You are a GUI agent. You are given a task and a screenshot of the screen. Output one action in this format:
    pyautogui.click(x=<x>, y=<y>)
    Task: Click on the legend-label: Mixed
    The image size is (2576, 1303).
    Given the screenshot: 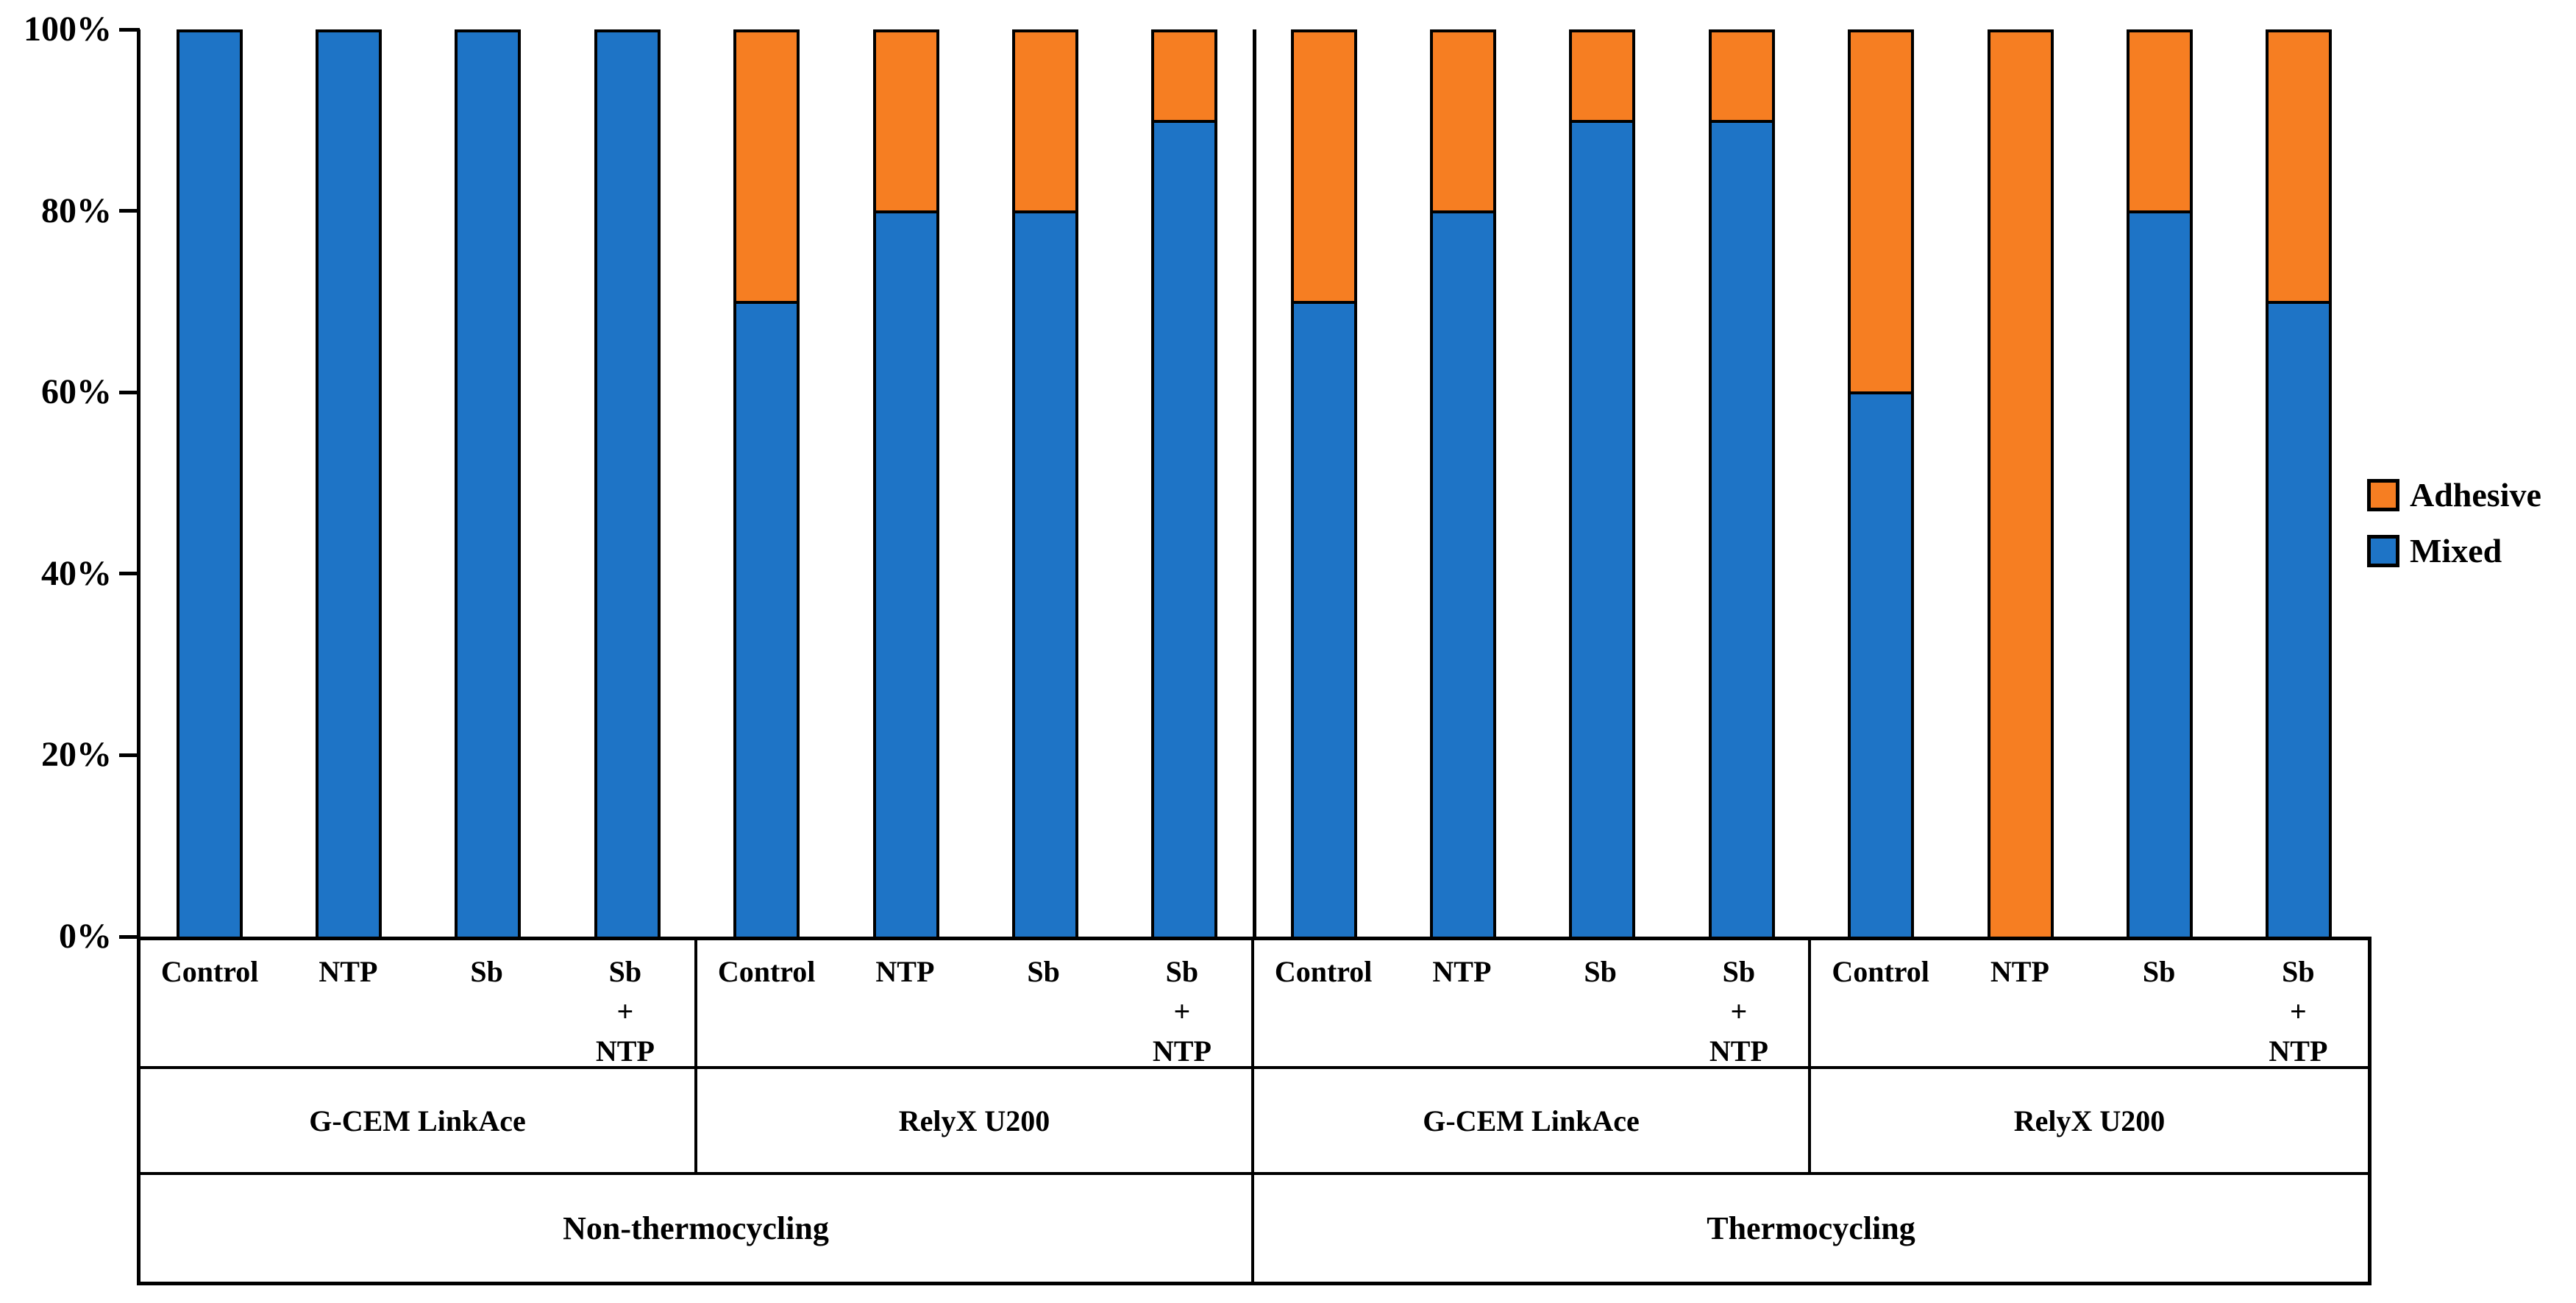 What is the action you would take?
    pyautogui.click(x=2456, y=550)
    